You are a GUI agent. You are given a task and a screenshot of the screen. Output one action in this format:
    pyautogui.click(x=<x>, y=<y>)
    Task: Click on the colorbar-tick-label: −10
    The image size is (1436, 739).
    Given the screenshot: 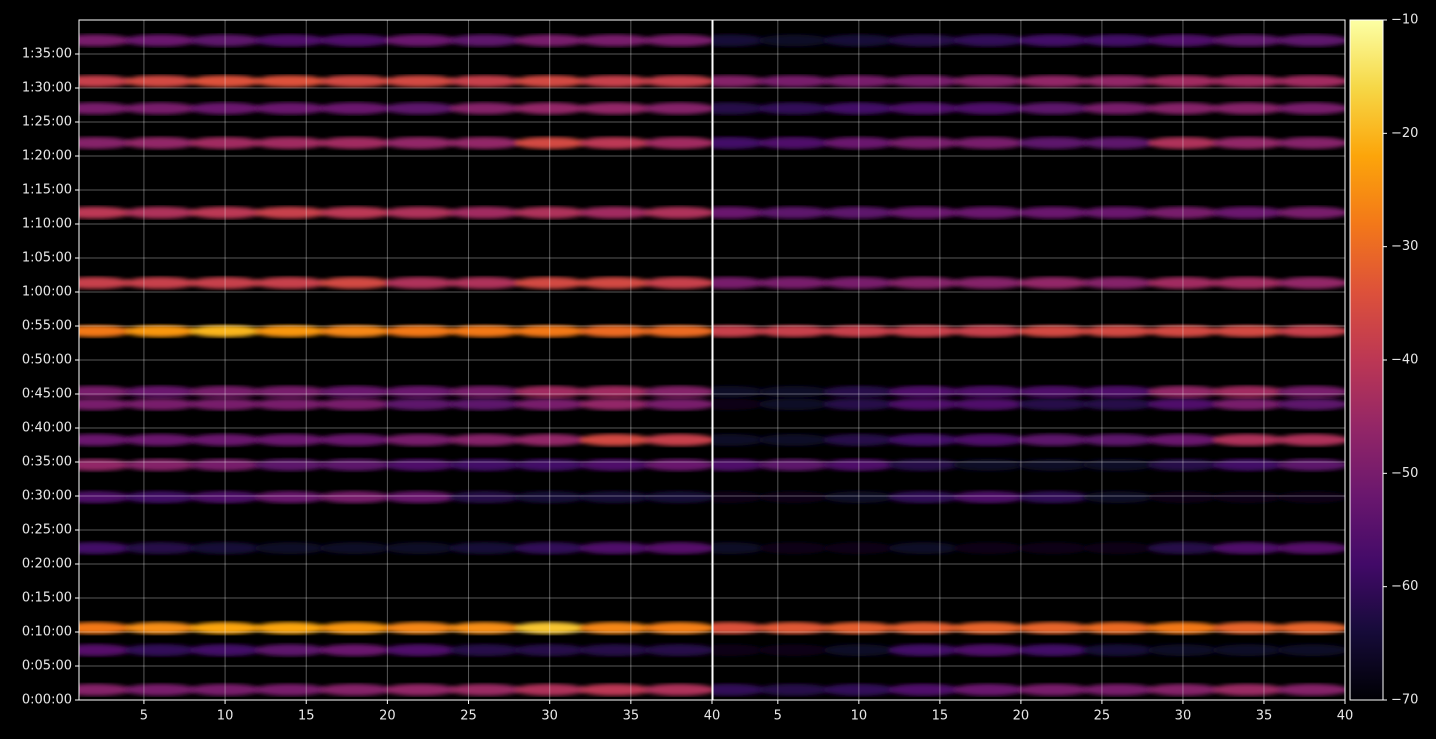 What is the action you would take?
    pyautogui.click(x=1404, y=20)
    